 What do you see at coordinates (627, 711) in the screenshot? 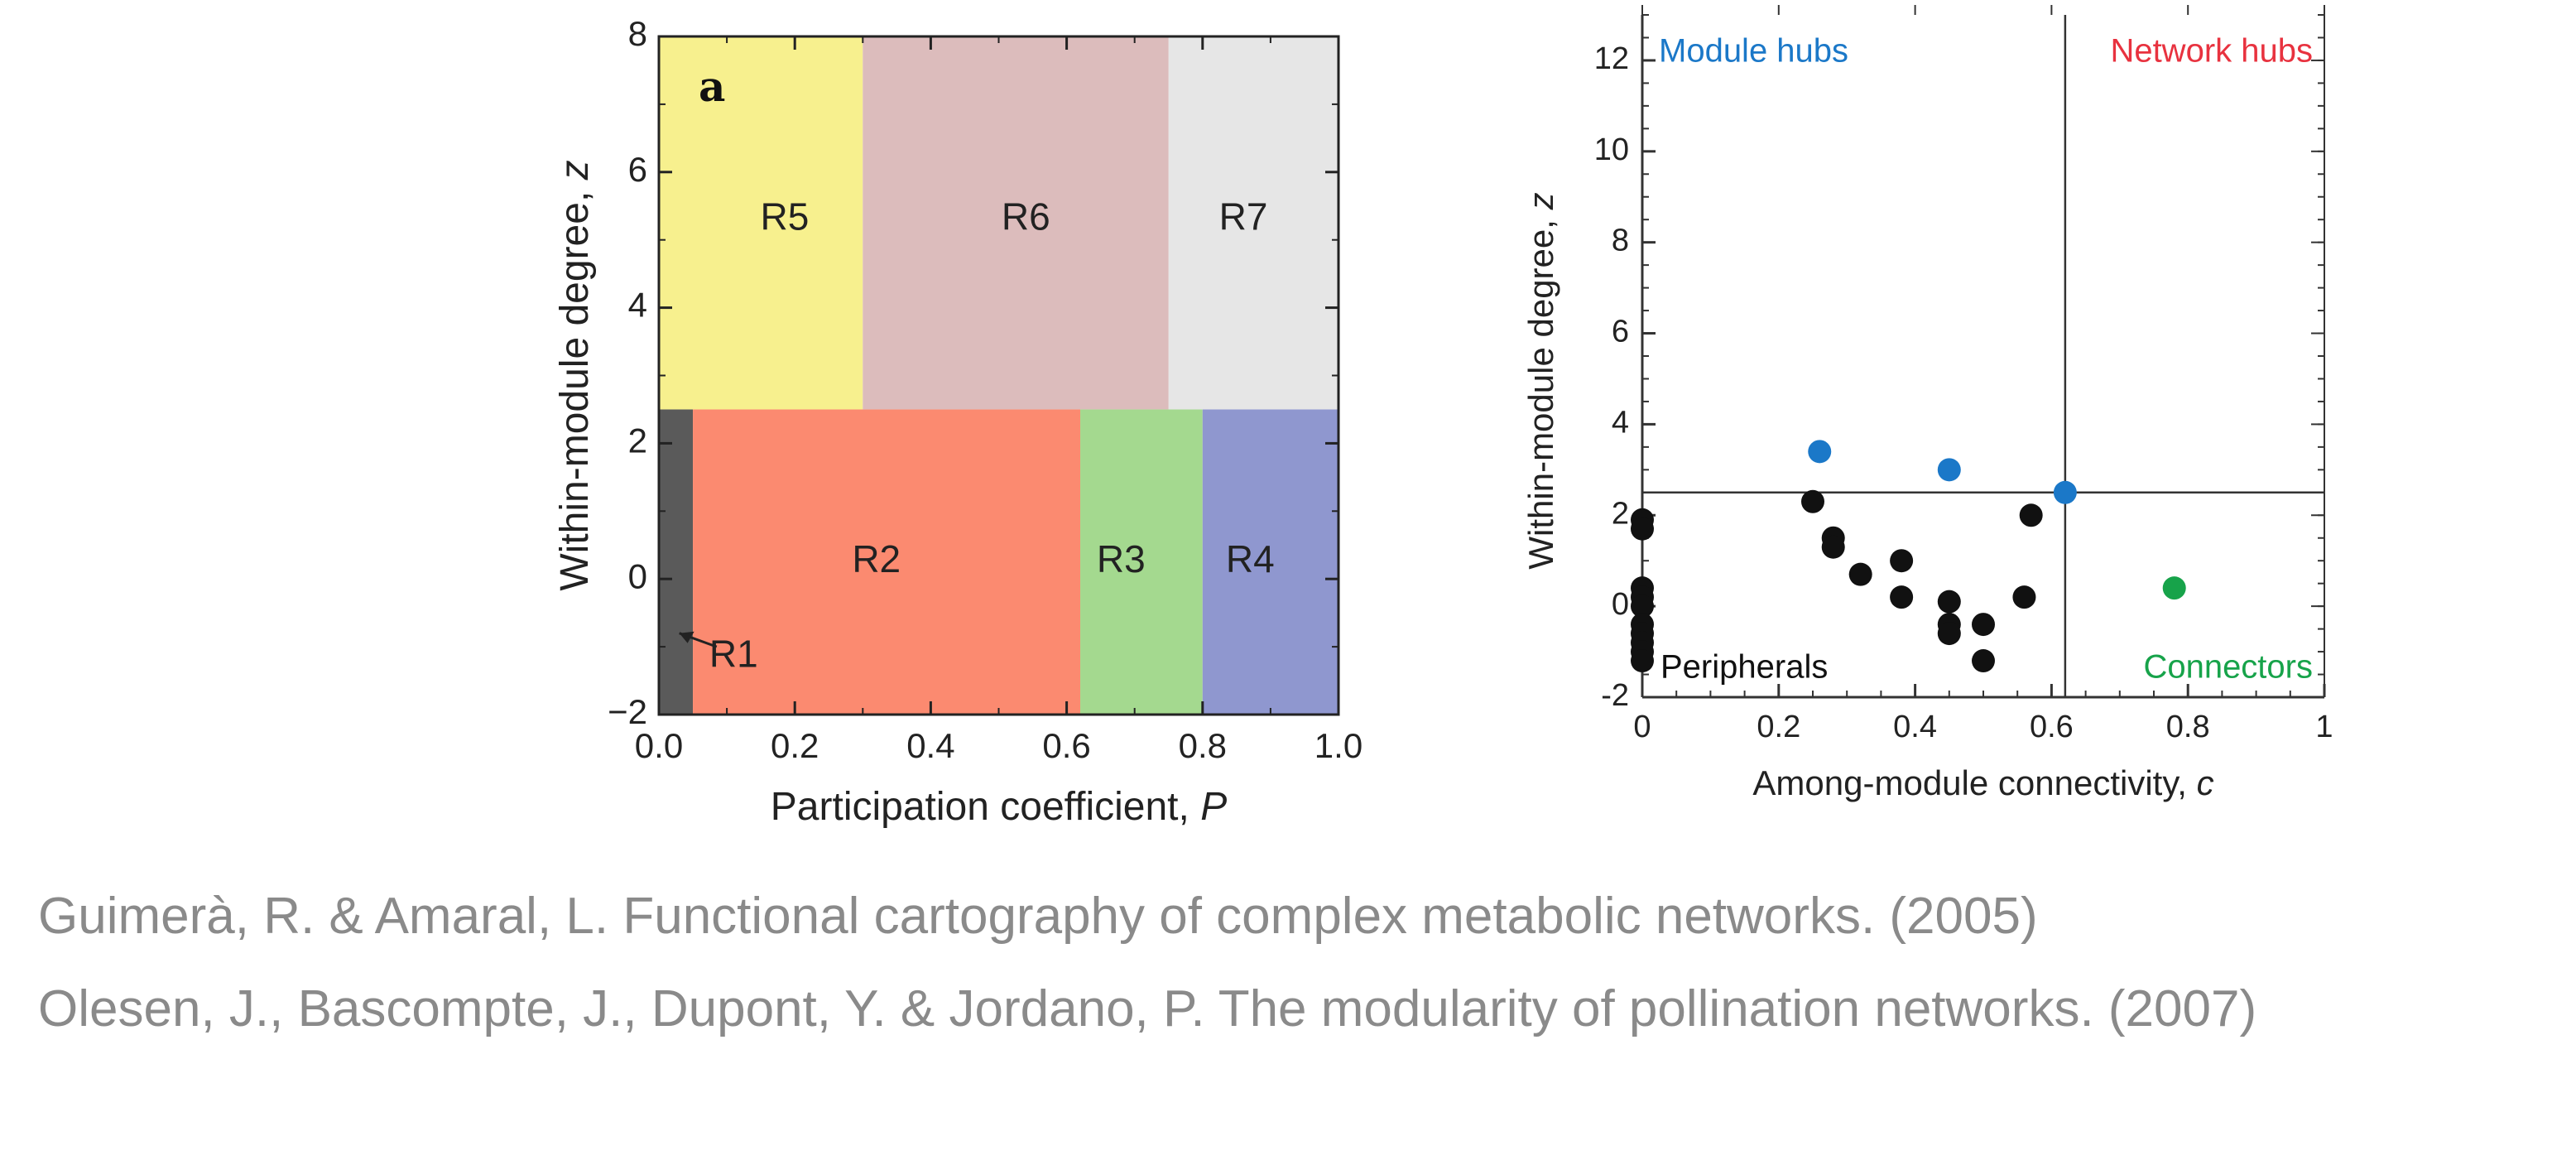
I see `y-tick-label: −2` at bounding box center [627, 711].